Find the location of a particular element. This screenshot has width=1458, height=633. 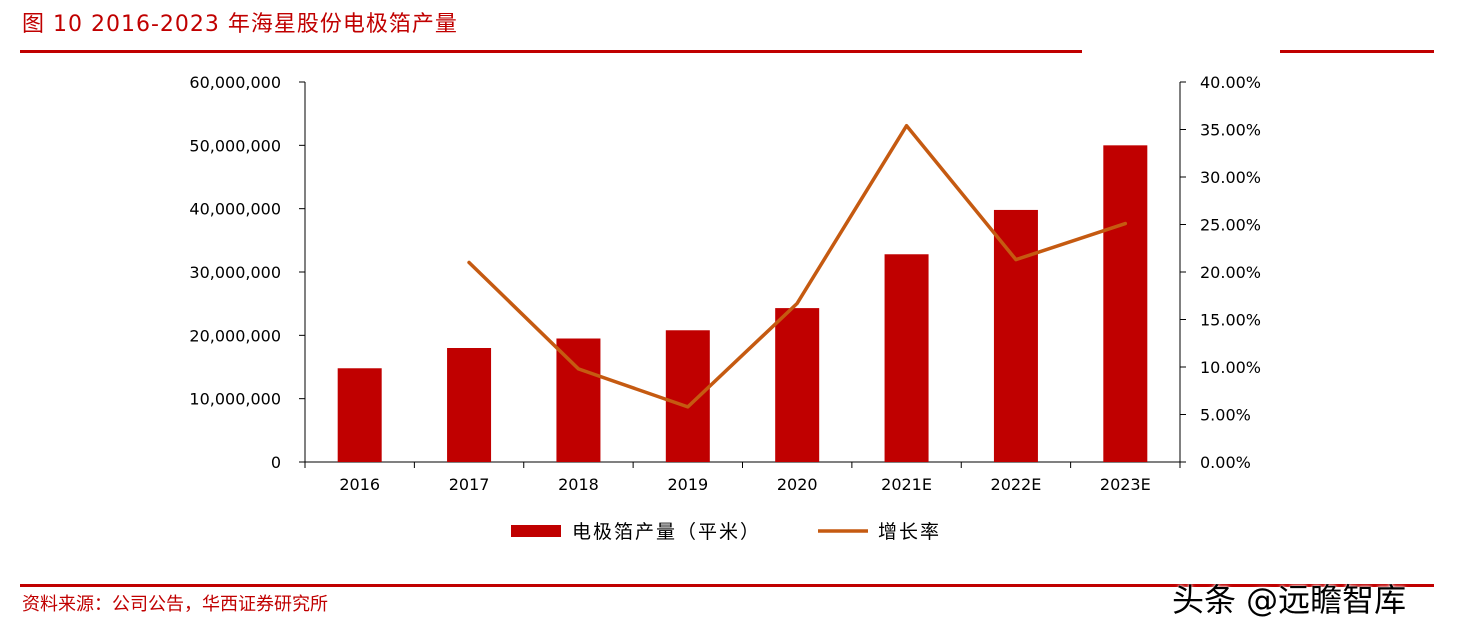

x-tick-label: 2016 is located at coordinates (359, 484).